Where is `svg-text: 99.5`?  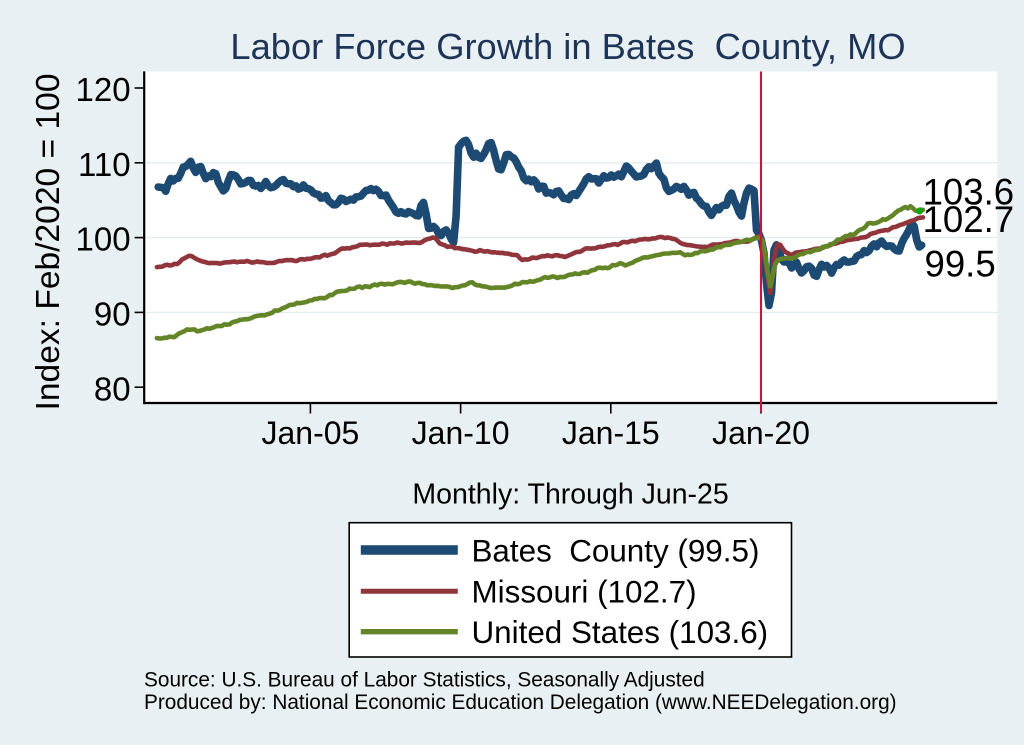
svg-text: 99.5 is located at coordinates (960, 264).